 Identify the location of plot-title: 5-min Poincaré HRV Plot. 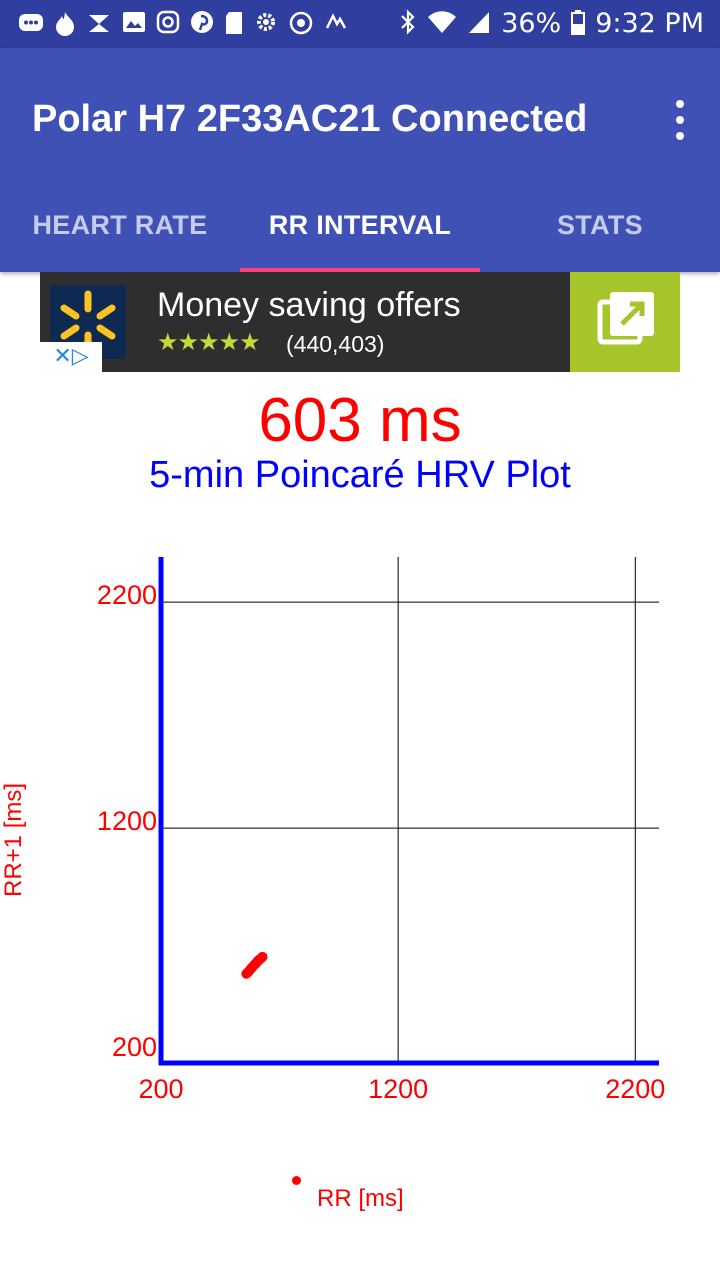
(360, 475).